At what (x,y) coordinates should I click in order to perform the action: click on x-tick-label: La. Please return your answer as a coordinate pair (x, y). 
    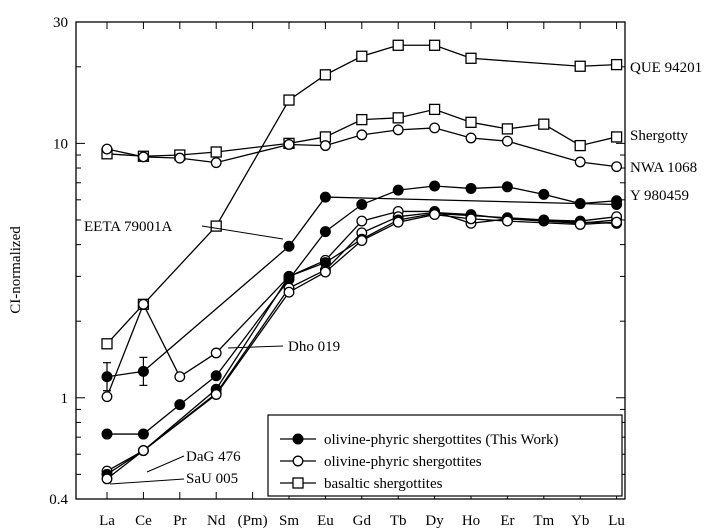
    Looking at the image, I should click on (107, 521).